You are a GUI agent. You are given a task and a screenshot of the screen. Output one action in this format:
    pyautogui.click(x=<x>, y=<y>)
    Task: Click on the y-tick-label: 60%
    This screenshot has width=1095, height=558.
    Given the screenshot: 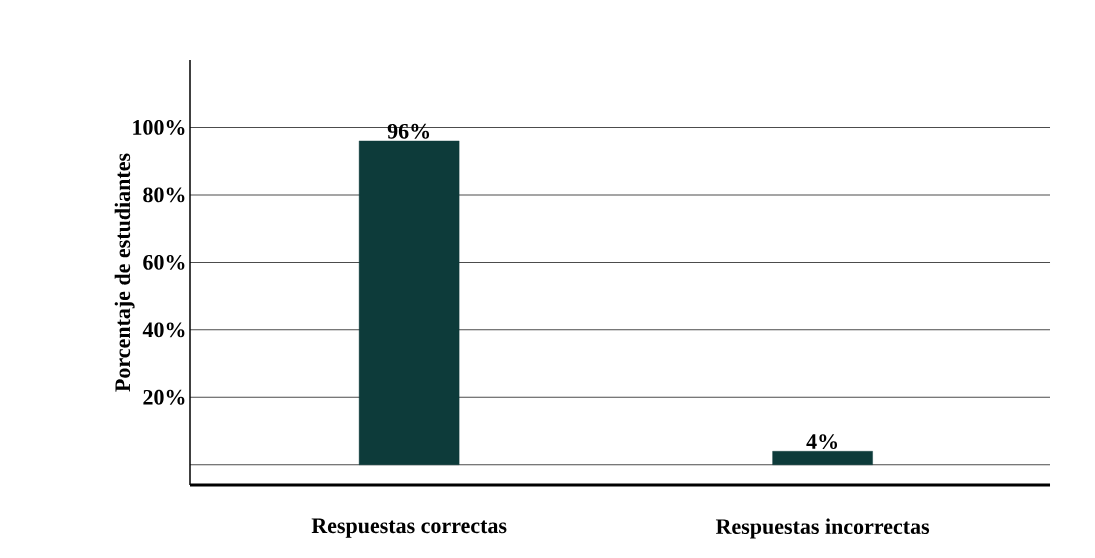 What is the action you would take?
    pyautogui.click(x=164, y=262)
    